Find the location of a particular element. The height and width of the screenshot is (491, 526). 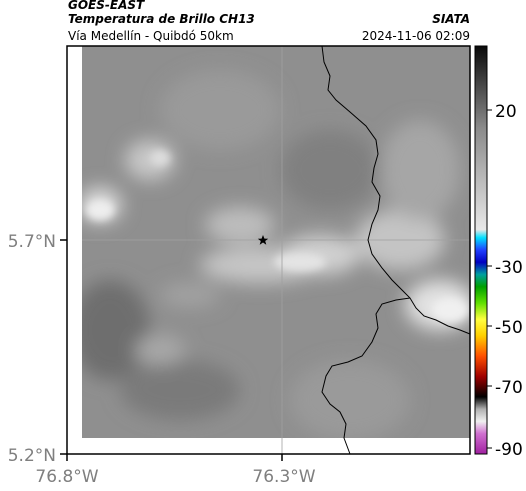

agency-label: SIATA is located at coordinates (451, 19).